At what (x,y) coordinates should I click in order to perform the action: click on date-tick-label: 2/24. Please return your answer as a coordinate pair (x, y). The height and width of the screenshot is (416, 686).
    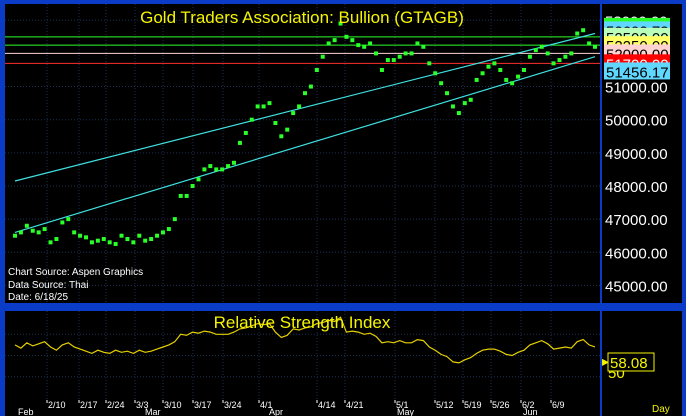
    Looking at the image, I should click on (116, 405).